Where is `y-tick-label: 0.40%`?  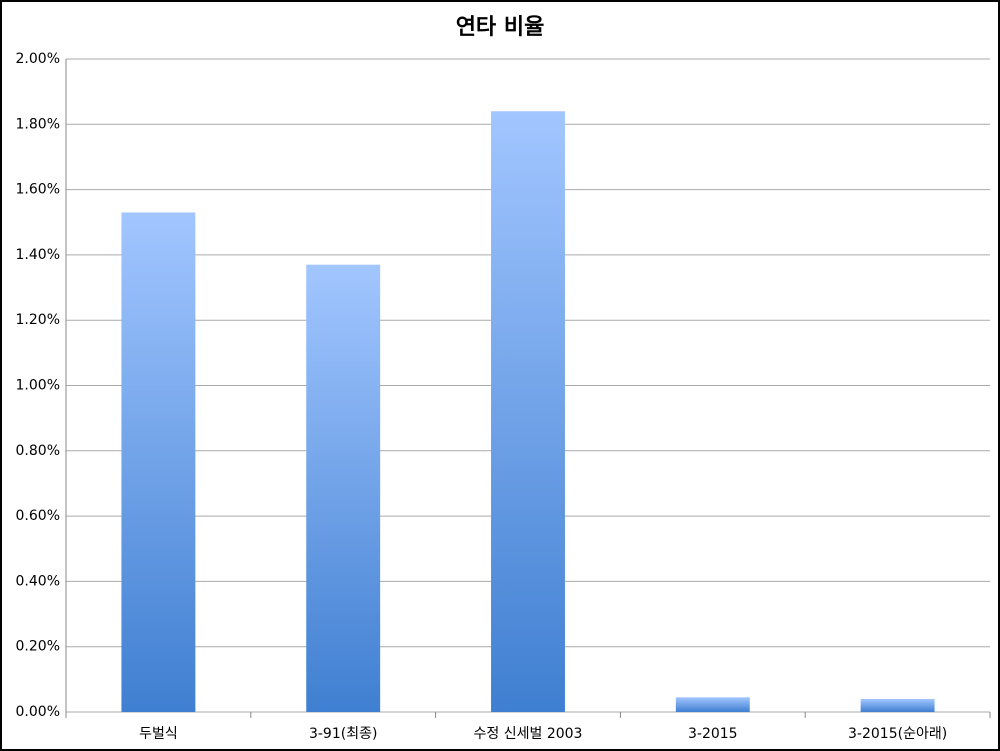 y-tick-label: 0.40% is located at coordinates (38, 581).